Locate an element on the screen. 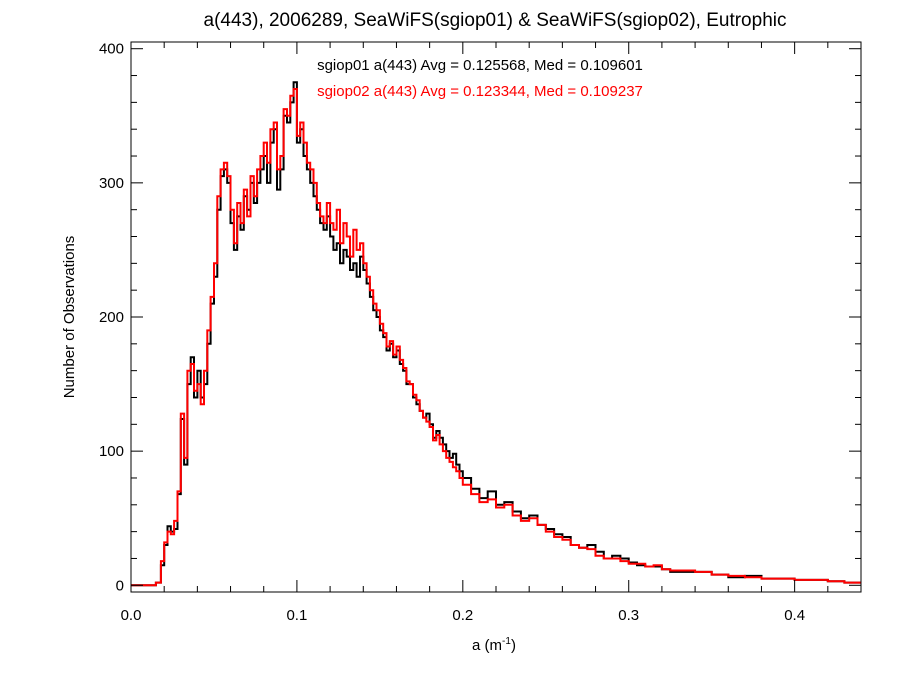 This screenshot has width=900, height=675. y-tick-label: 0 is located at coordinates (120, 585).